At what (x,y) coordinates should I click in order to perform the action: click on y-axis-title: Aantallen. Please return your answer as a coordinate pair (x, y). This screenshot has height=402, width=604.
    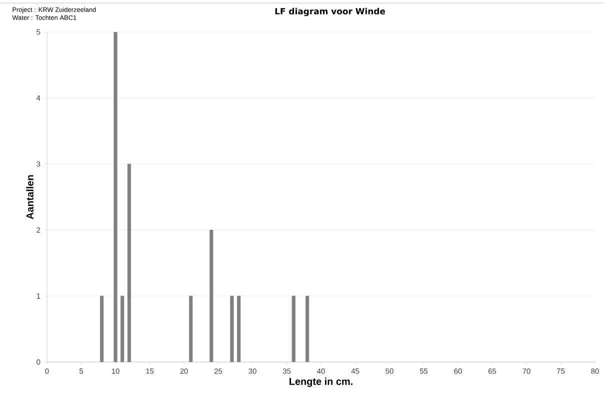
    Looking at the image, I should click on (30, 197).